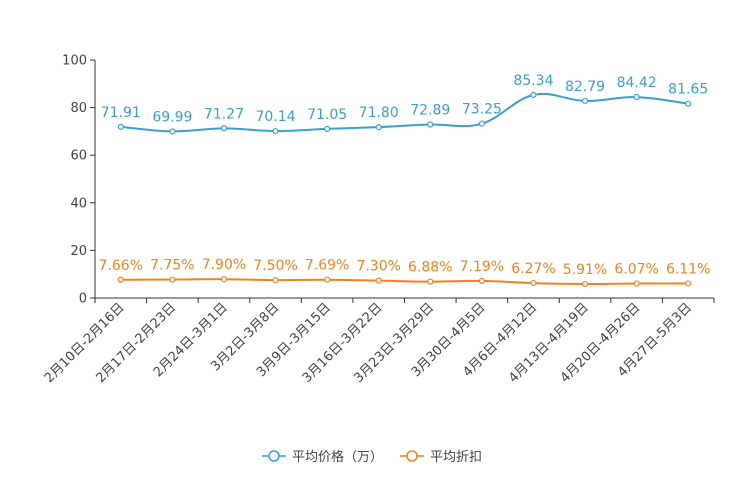 The width and height of the screenshot is (744, 496). I want to click on y-tick-label: 60, so click(78, 156).